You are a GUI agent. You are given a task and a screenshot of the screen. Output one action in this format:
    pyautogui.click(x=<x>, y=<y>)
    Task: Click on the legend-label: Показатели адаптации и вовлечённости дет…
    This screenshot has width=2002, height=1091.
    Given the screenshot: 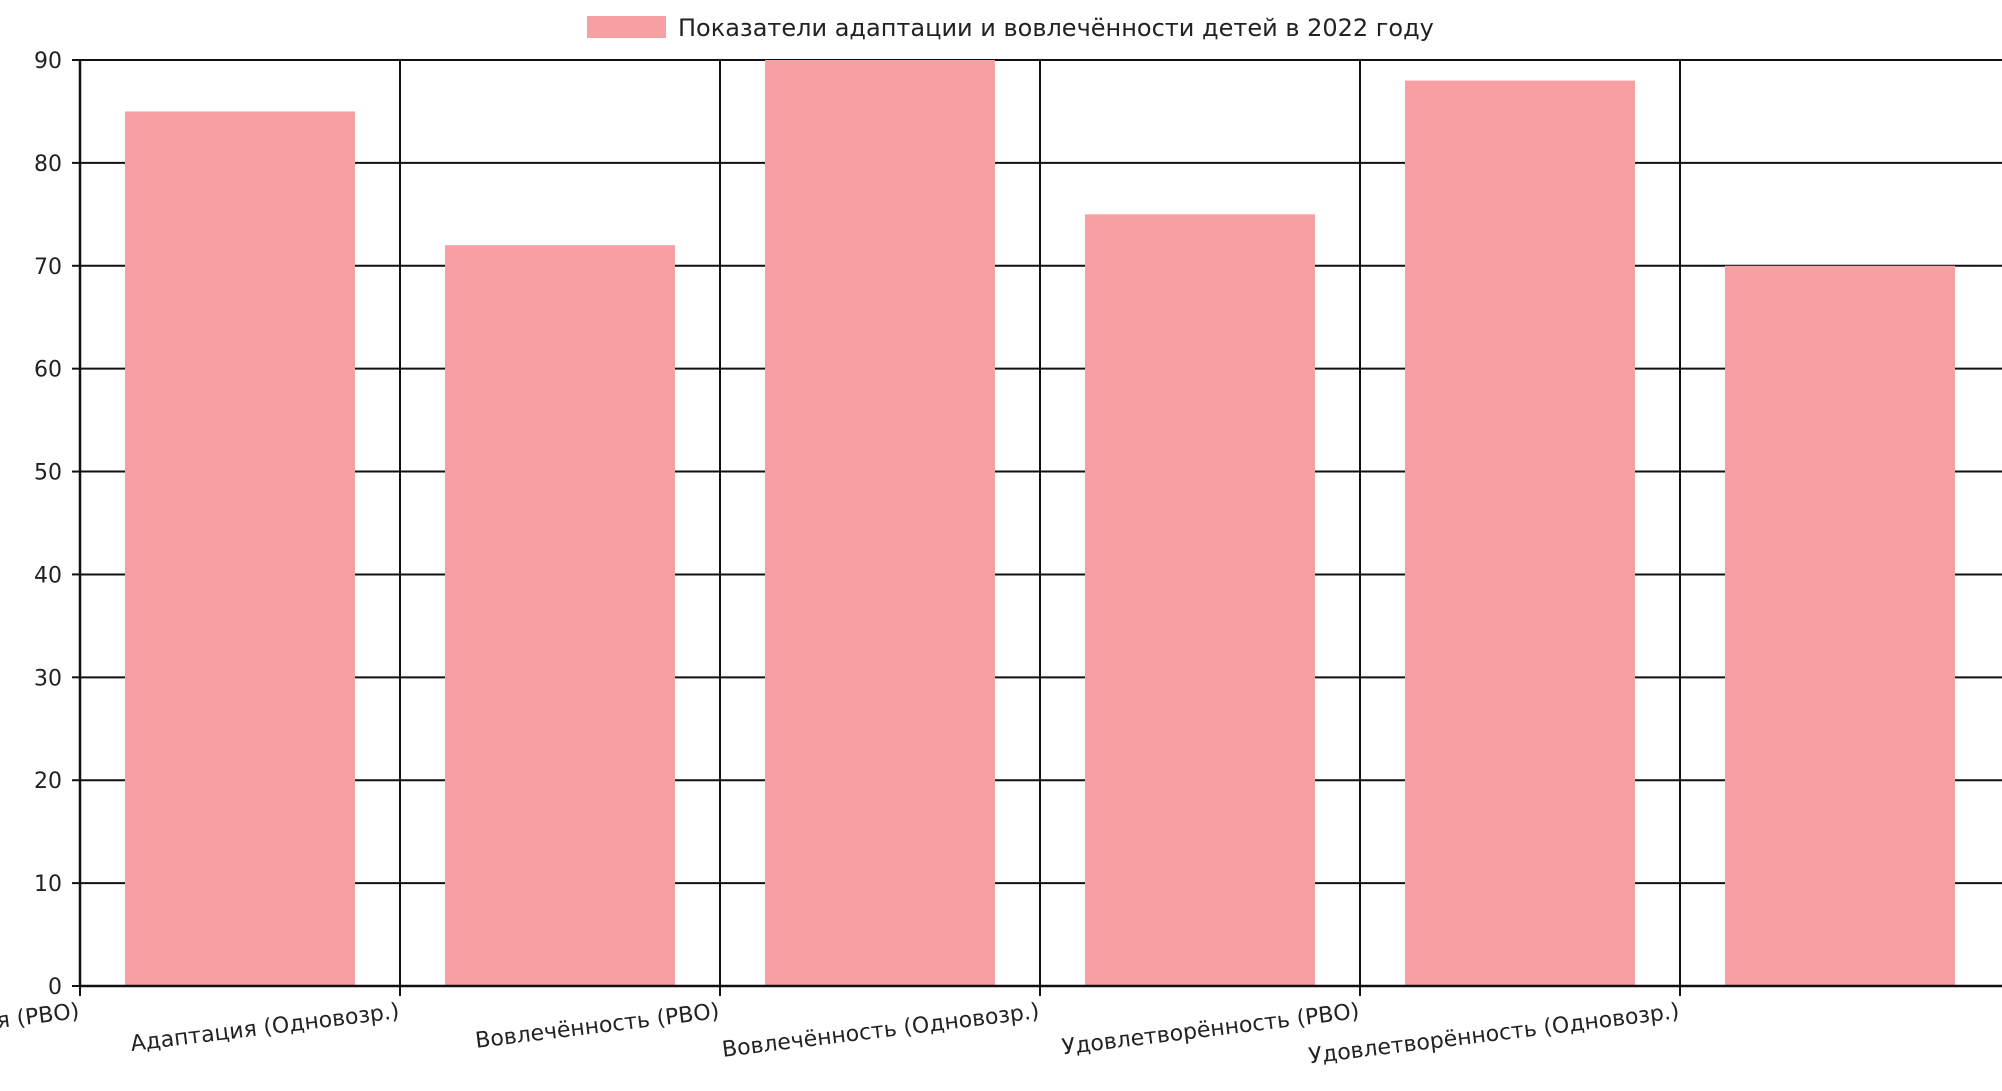 What is the action you would take?
    pyautogui.click(x=1056, y=28)
    